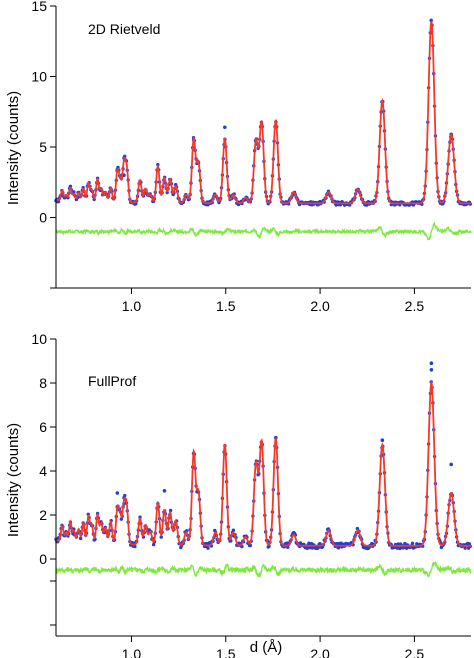  I want to click on bottom-panel-label: FullProf, so click(112, 381).